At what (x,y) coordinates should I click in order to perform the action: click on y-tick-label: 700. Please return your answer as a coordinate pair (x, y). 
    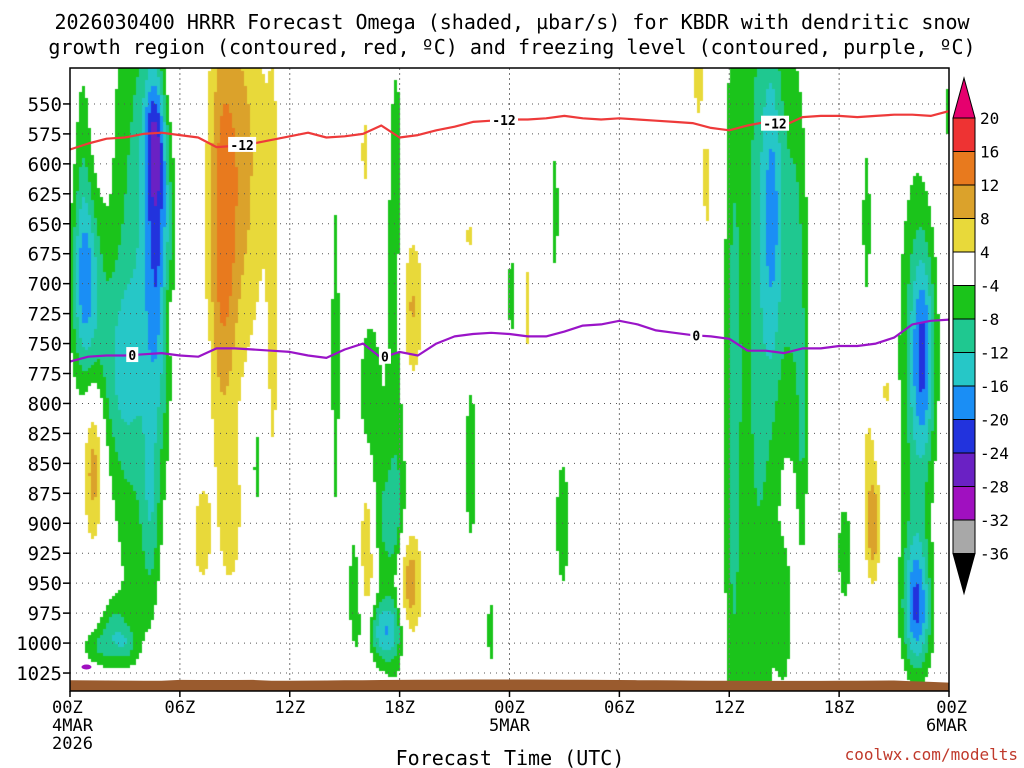
    Looking at the image, I should click on (45, 285).